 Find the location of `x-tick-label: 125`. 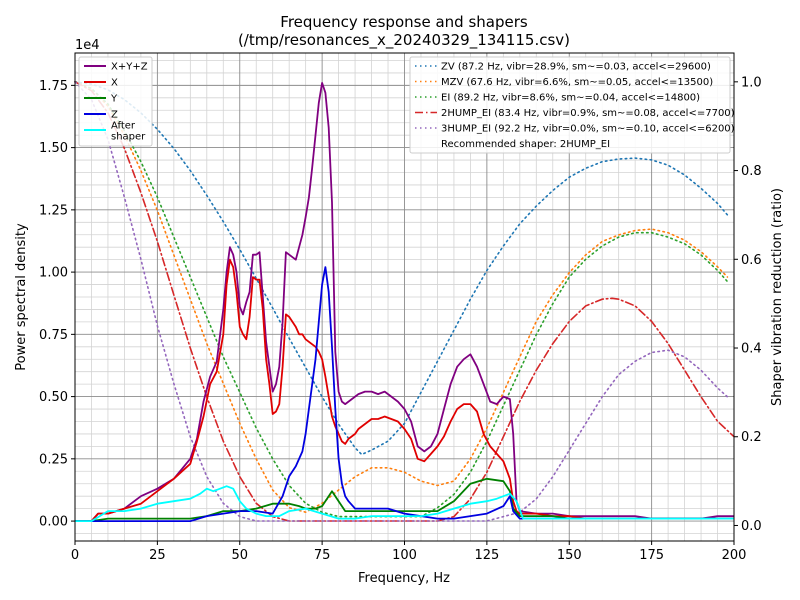

x-tick-label: 125 is located at coordinates (486, 555).